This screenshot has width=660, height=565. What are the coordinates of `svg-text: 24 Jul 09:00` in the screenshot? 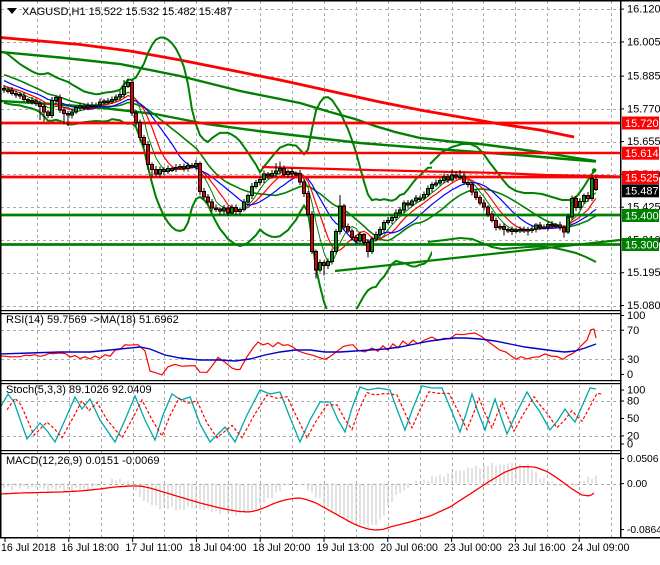 It's located at (601, 548).